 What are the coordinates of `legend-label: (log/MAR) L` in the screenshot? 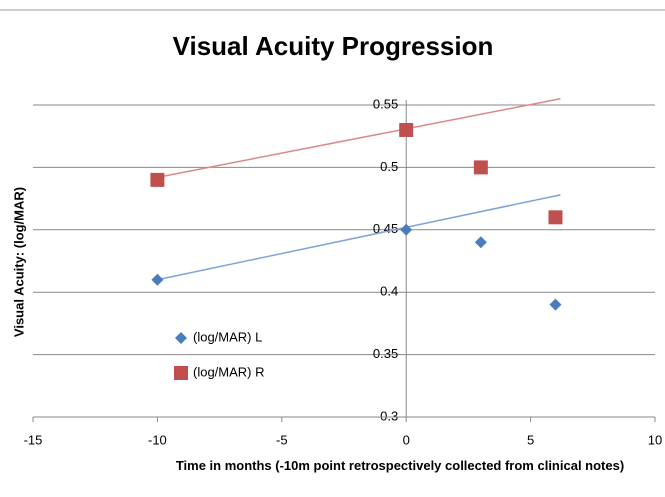 It's located at (227, 336).